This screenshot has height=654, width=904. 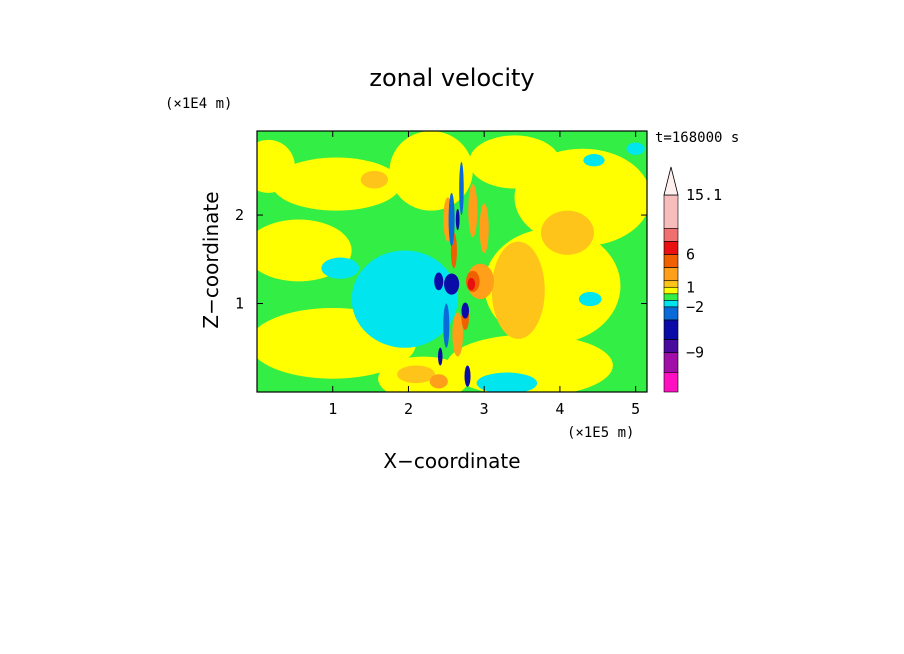 I want to click on y-axis-title: Z−coordinate, so click(x=211, y=259).